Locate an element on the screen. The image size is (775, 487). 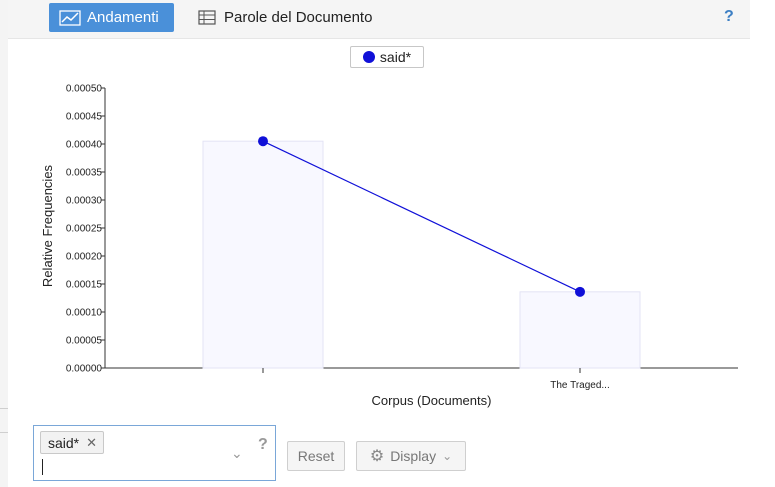
tab-andamenti-label: Andamenti is located at coordinates (123, 17).